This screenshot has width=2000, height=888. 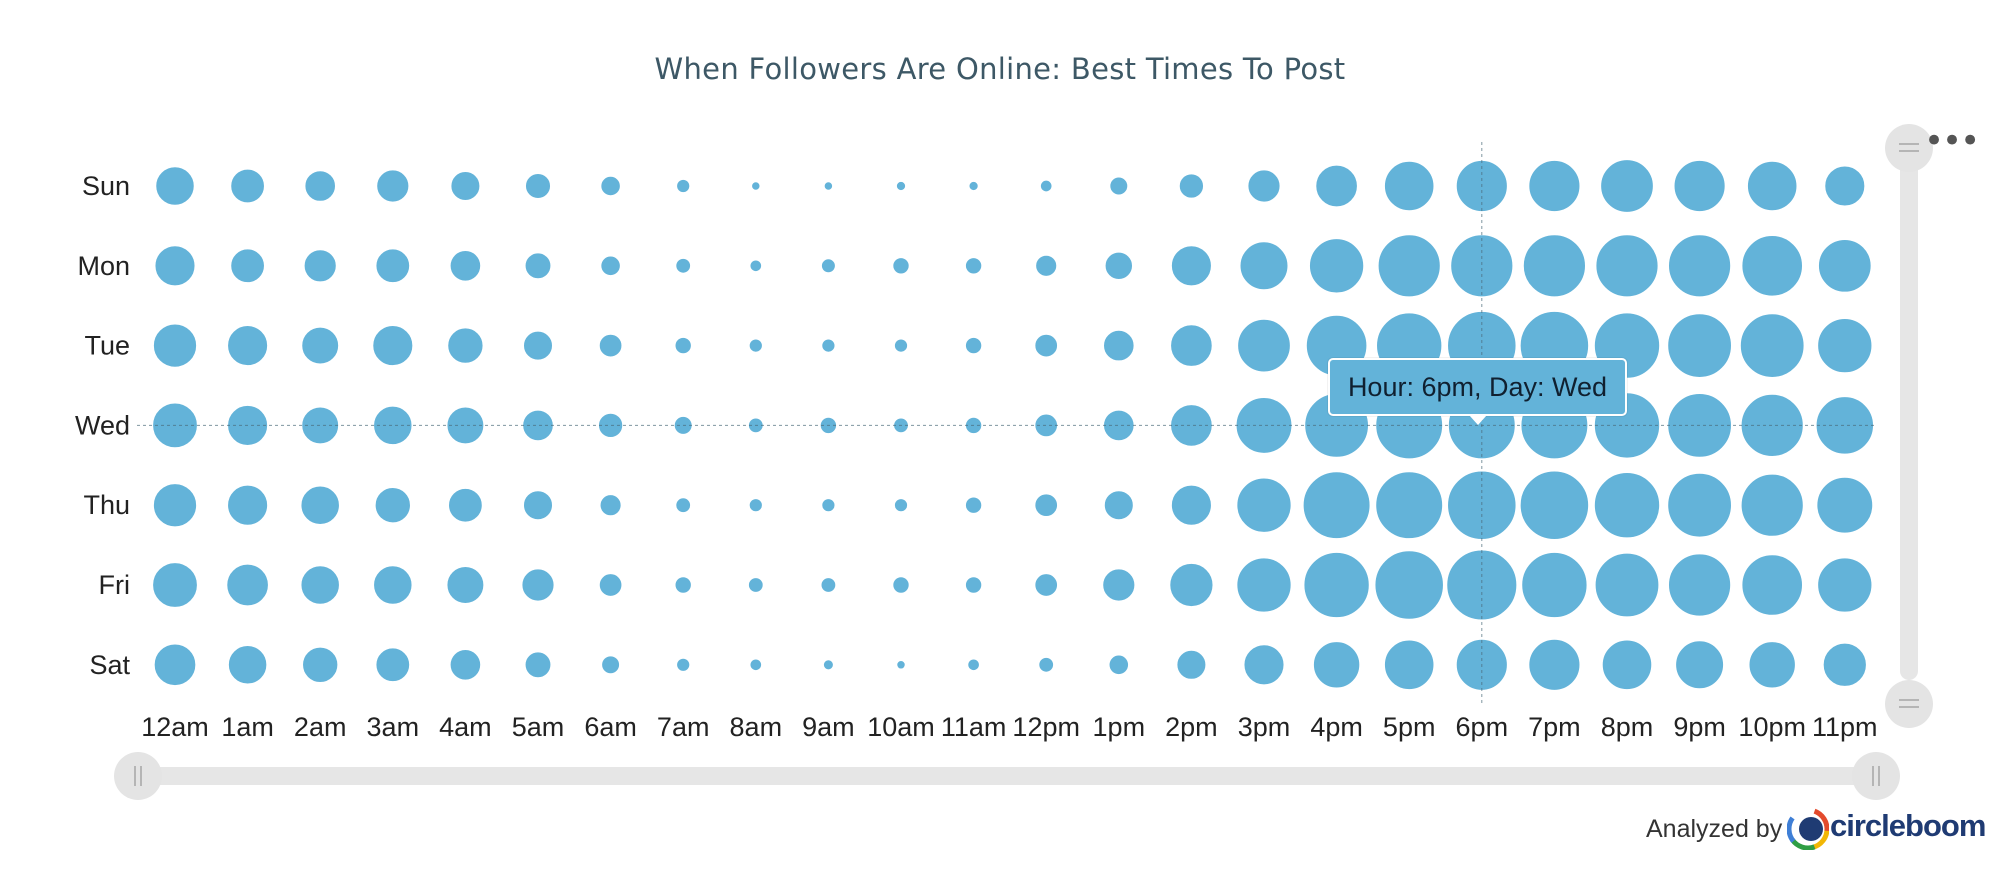 What do you see at coordinates (1909, 420) in the screenshot?
I see `vertical-scroll-track` at bounding box center [1909, 420].